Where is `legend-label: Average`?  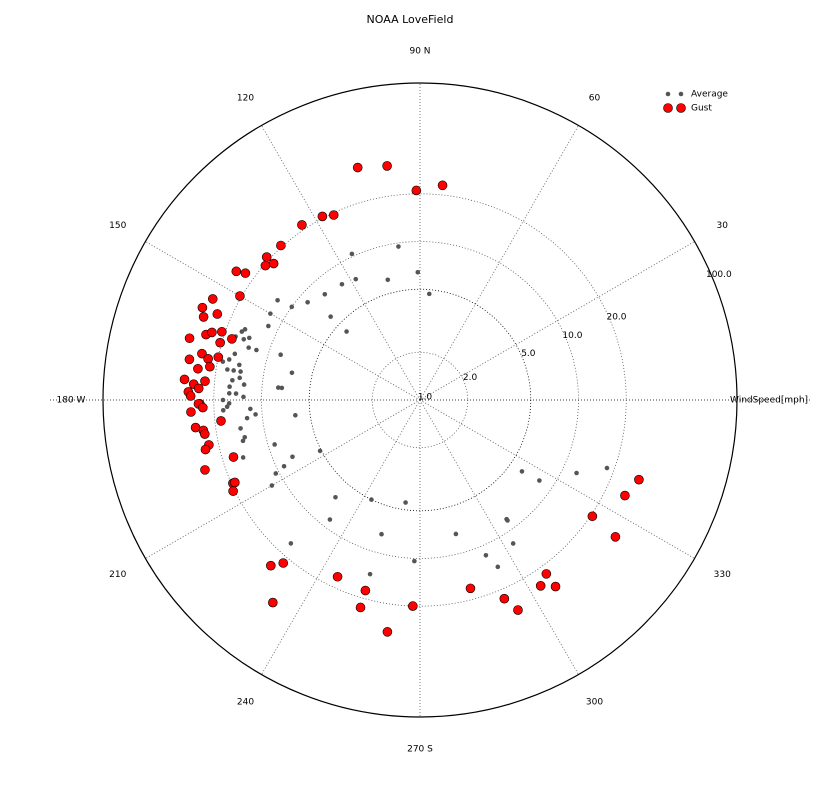 legend-label: Average is located at coordinates (709, 95).